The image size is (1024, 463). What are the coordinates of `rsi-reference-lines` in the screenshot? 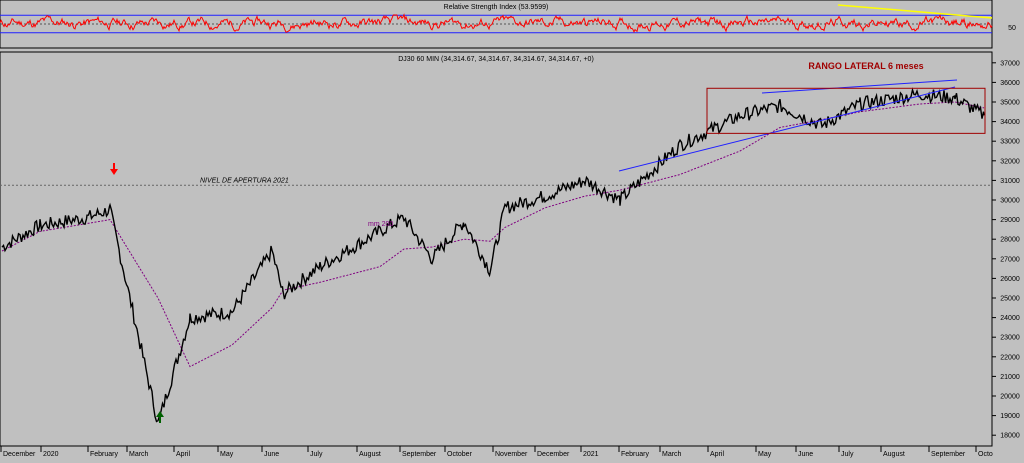 It's located at (496, 24).